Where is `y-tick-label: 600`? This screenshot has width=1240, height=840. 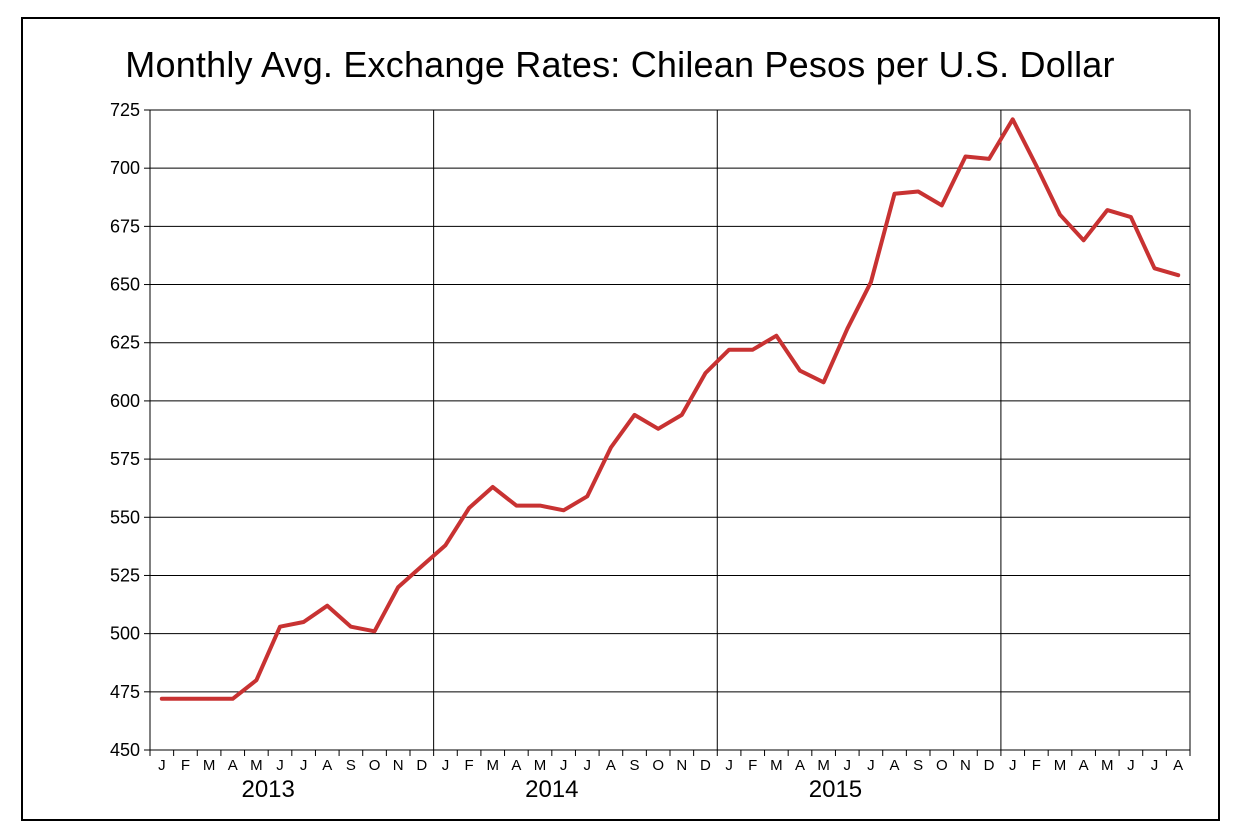 y-tick-label: 600 is located at coordinates (125, 401).